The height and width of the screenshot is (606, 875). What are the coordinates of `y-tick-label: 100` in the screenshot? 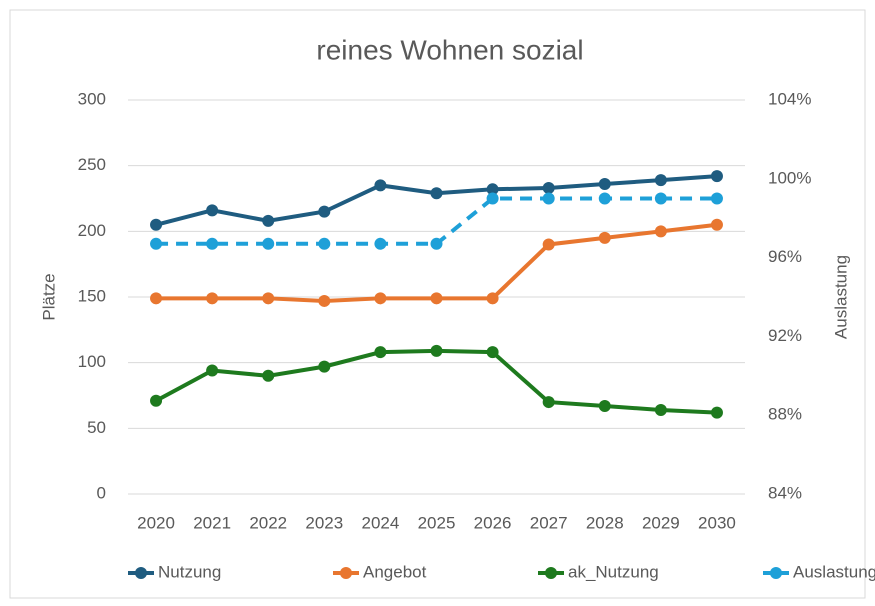 It's located at (92, 361).